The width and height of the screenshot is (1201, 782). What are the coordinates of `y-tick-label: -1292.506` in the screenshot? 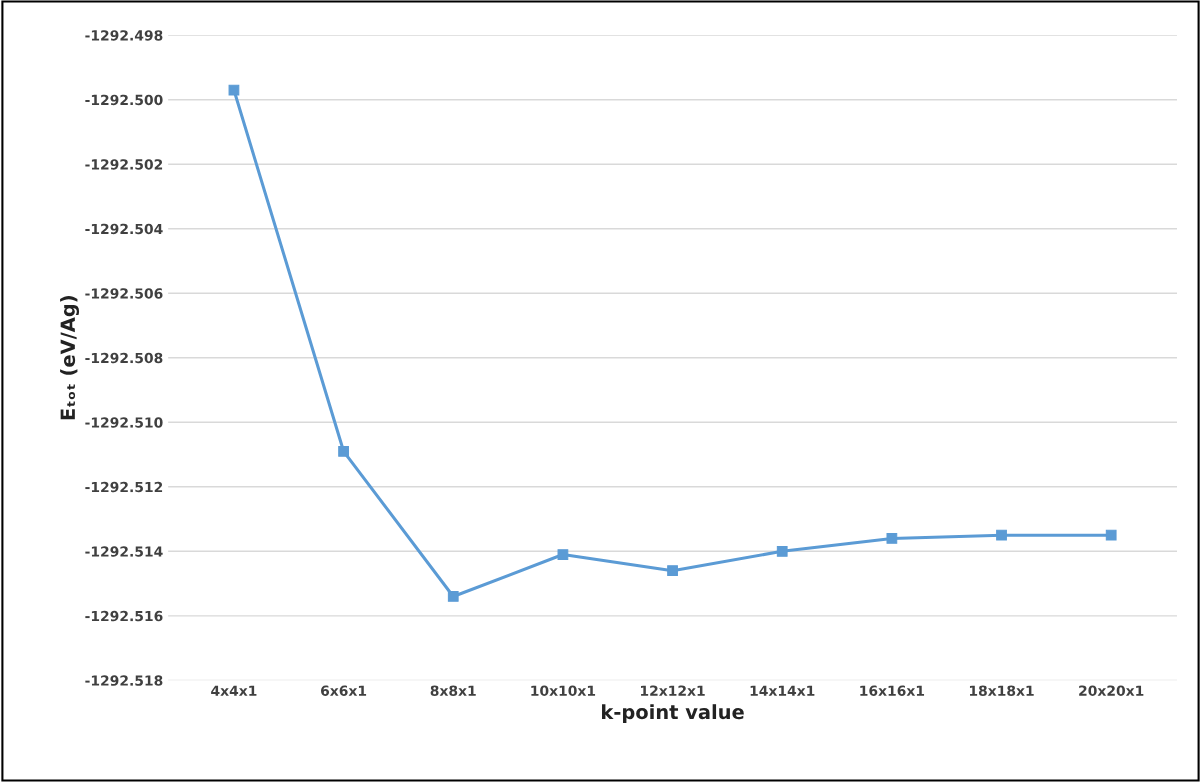 It's located at (124, 293).